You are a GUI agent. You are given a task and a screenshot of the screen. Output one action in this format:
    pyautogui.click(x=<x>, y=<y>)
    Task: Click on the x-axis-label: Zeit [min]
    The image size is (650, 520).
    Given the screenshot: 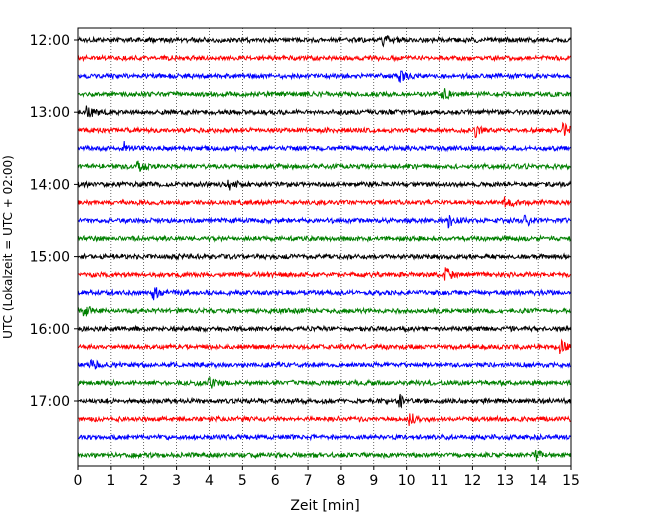 What is the action you would take?
    pyautogui.click(x=324, y=506)
    